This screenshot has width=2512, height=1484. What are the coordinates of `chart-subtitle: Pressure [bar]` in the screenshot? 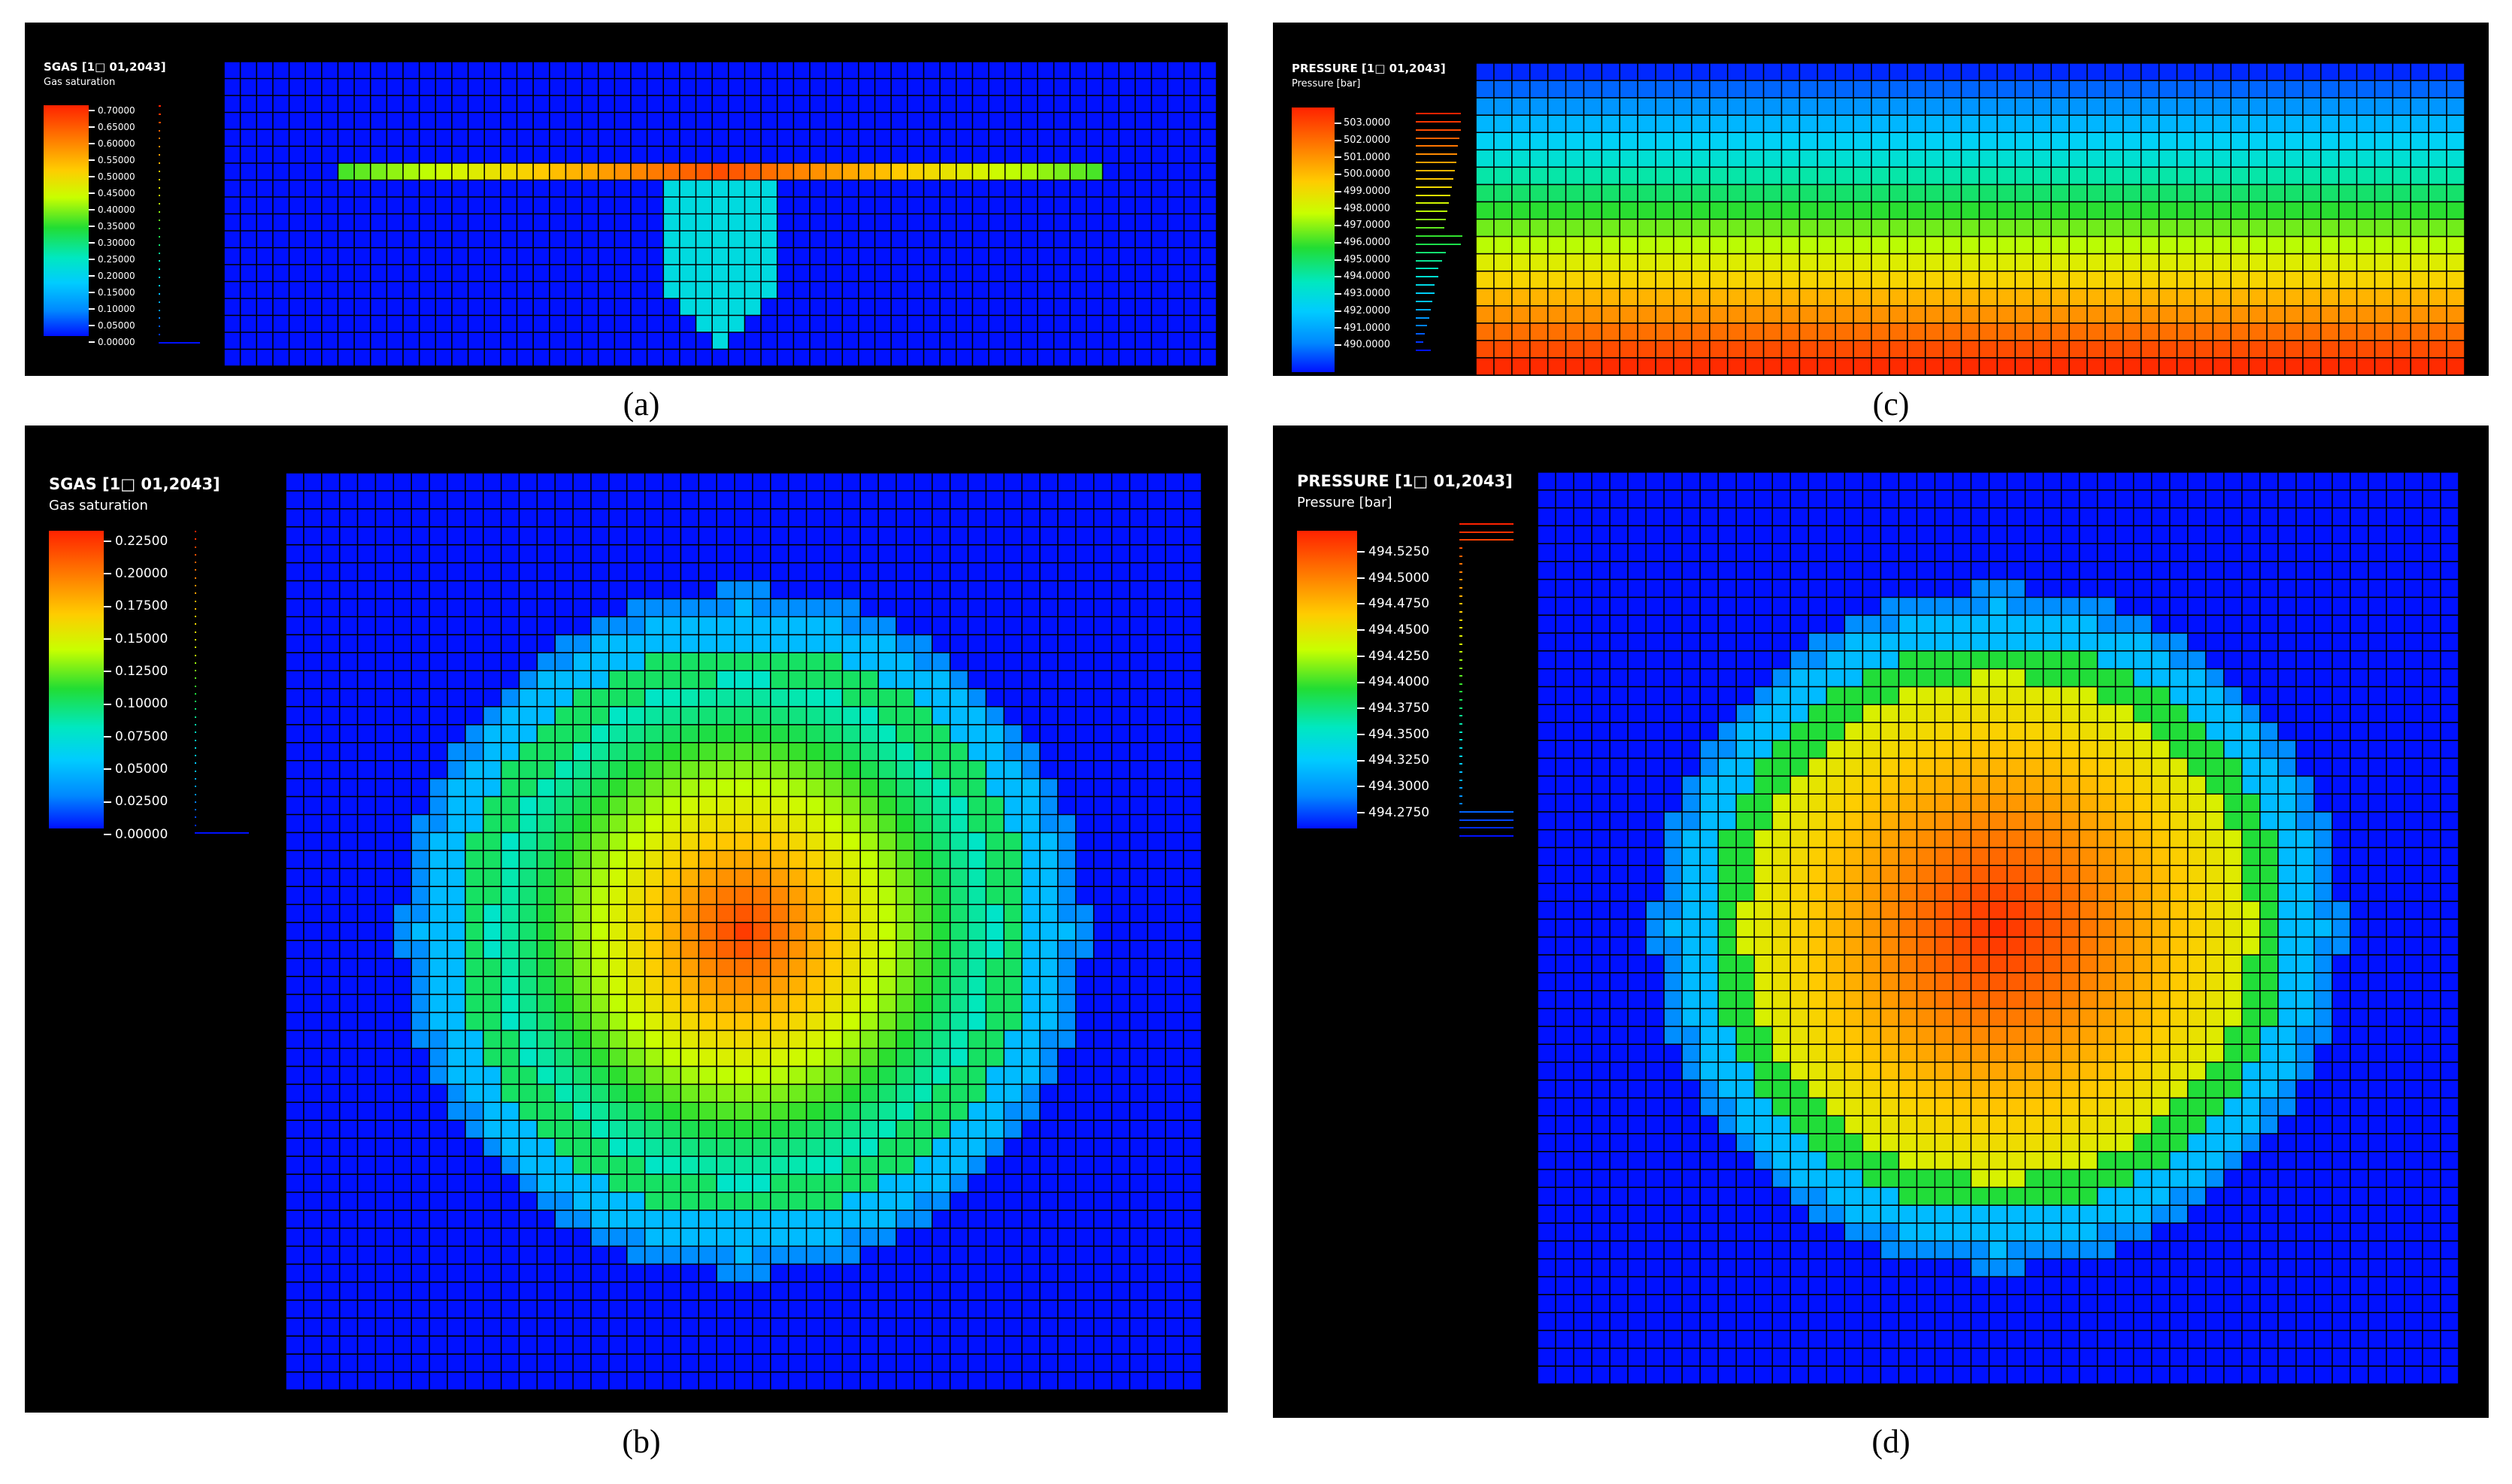 It's located at (1326, 83).